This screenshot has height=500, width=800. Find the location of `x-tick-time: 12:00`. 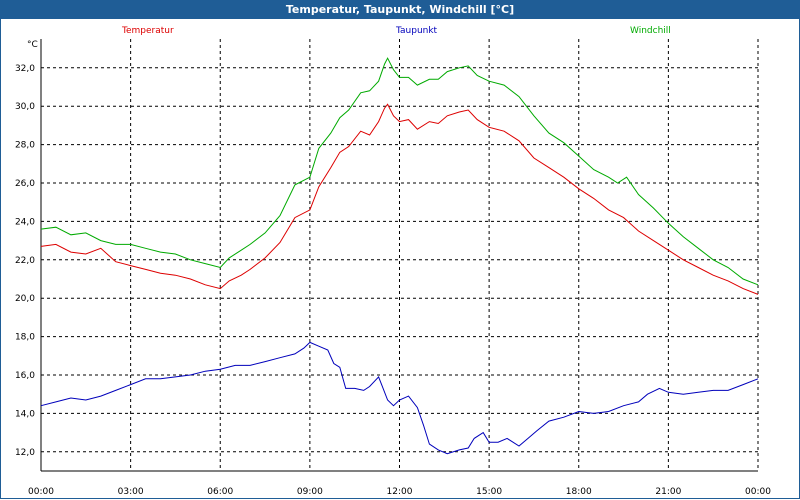

x-tick-time: 12:00 is located at coordinates (400, 492).